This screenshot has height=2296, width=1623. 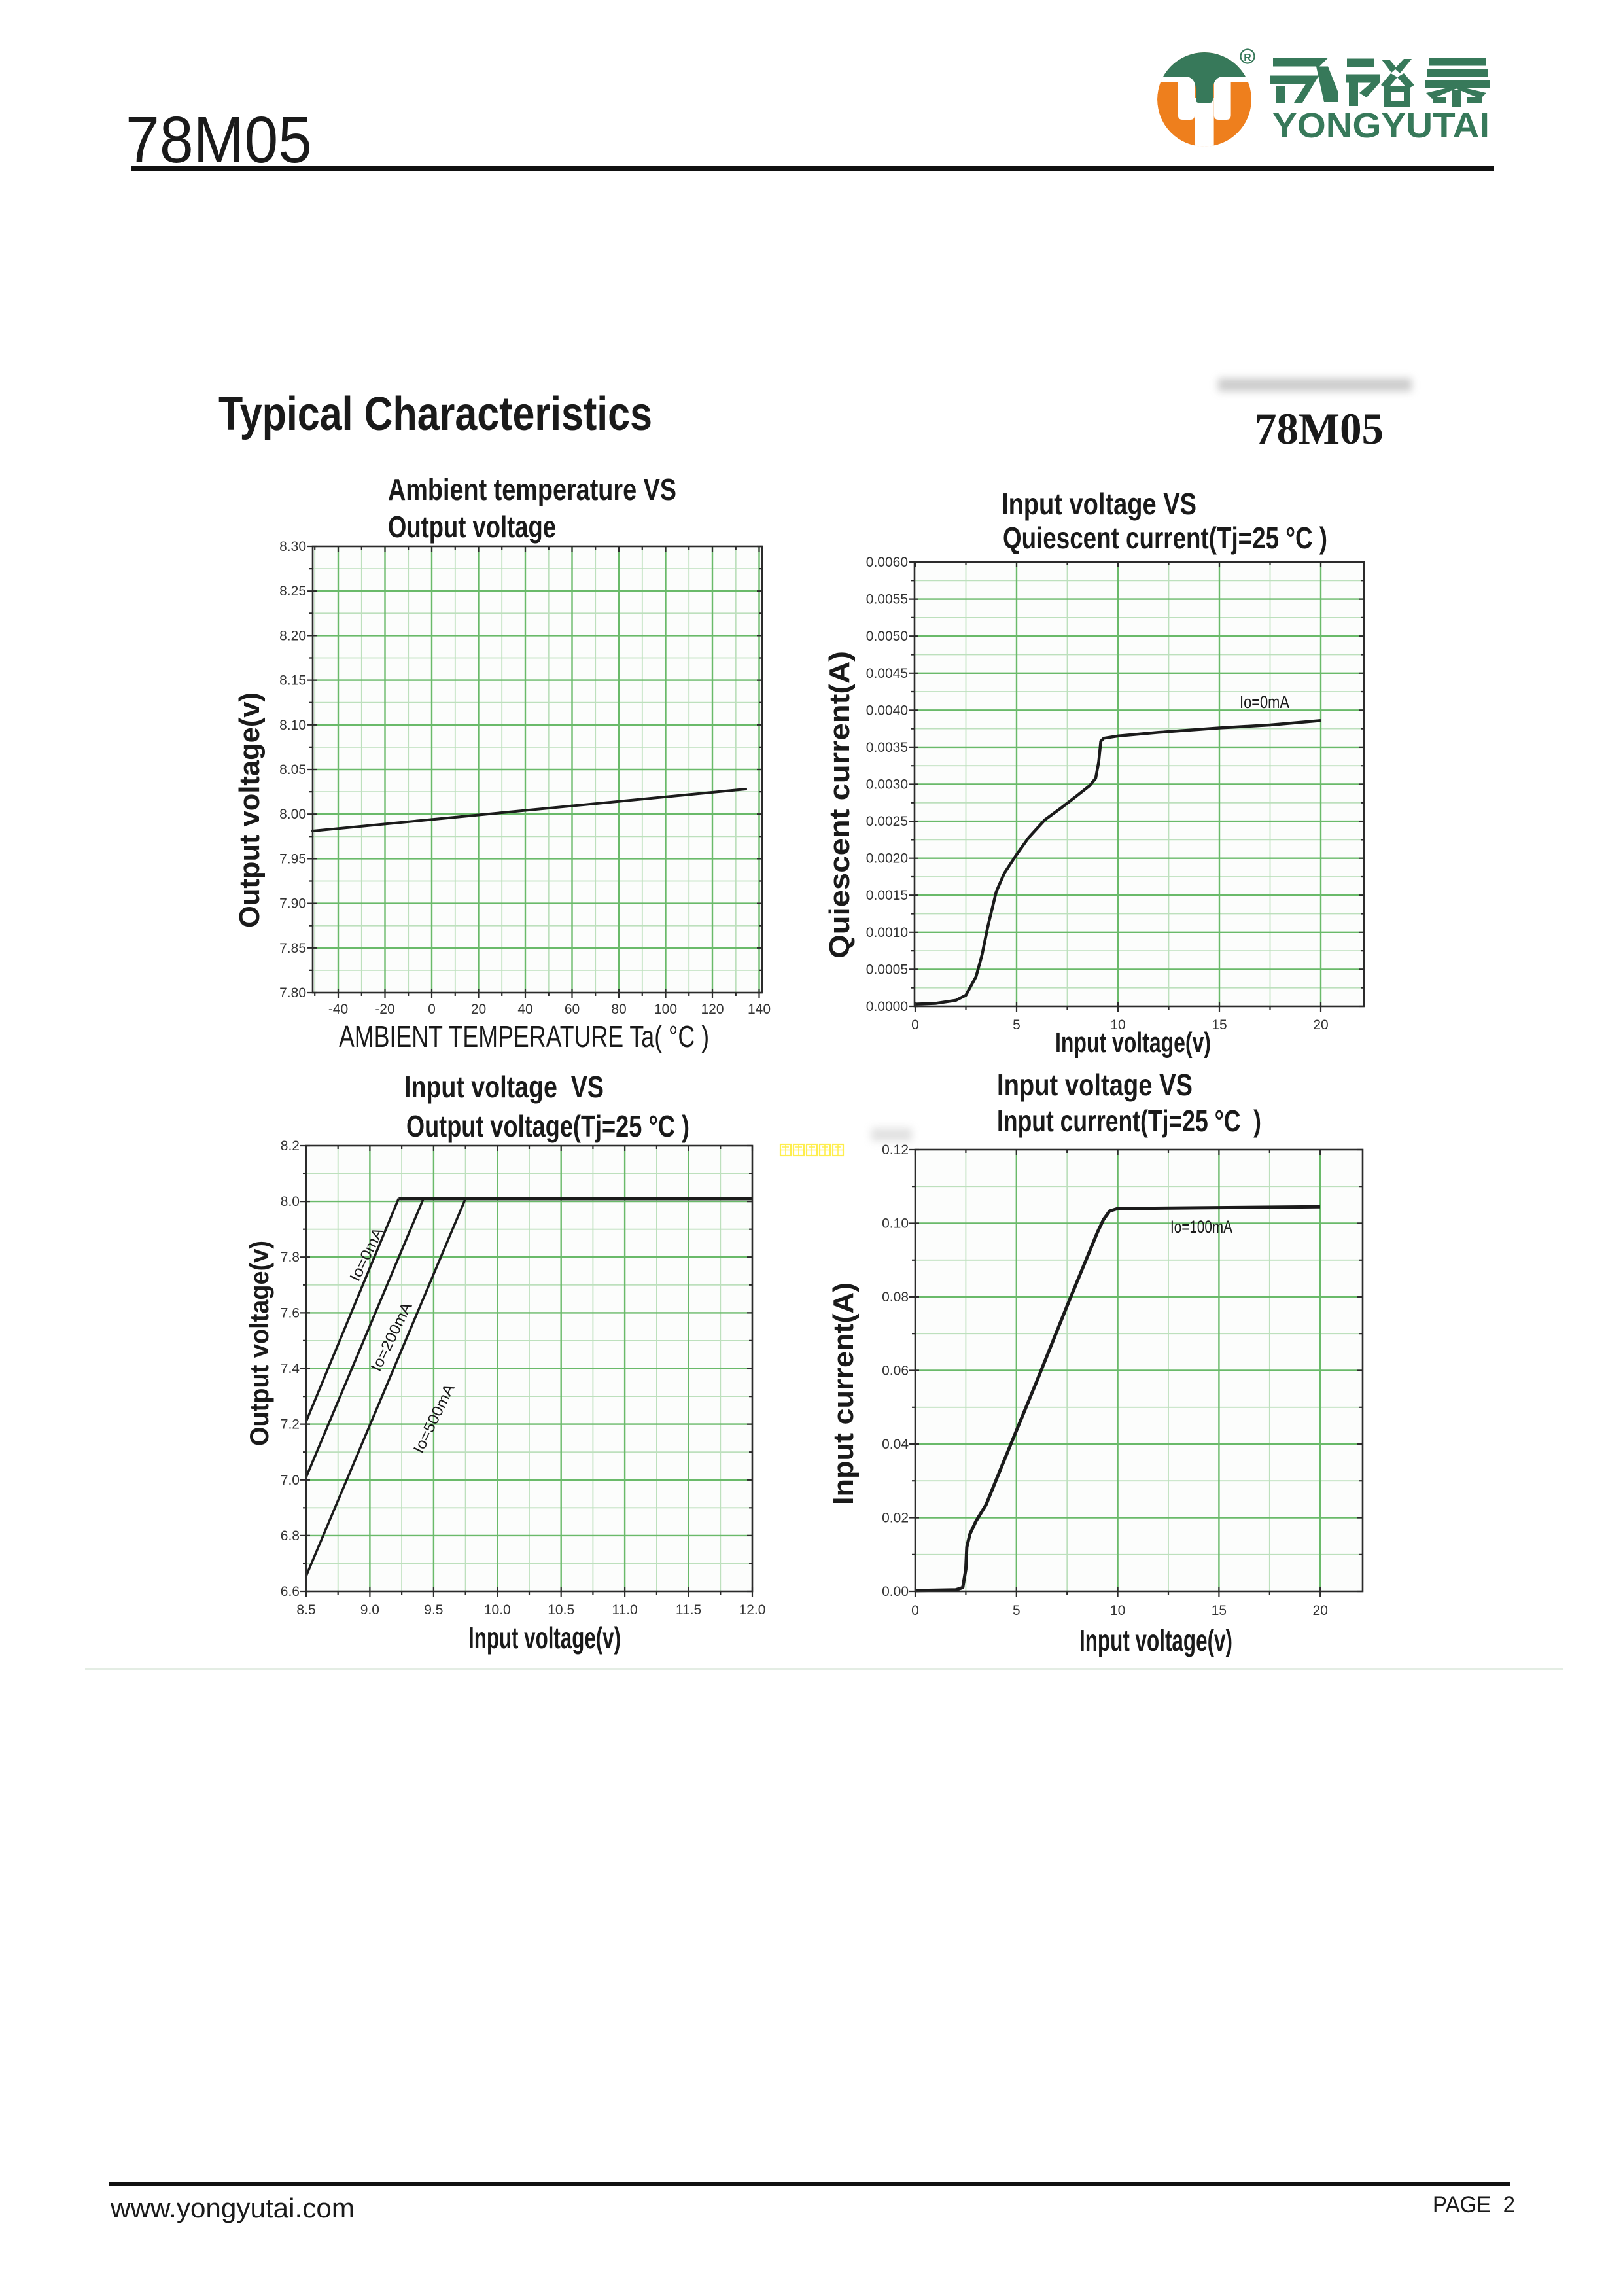 What do you see at coordinates (292, 859) in the screenshot?
I see `svg-text: 7.95` at bounding box center [292, 859].